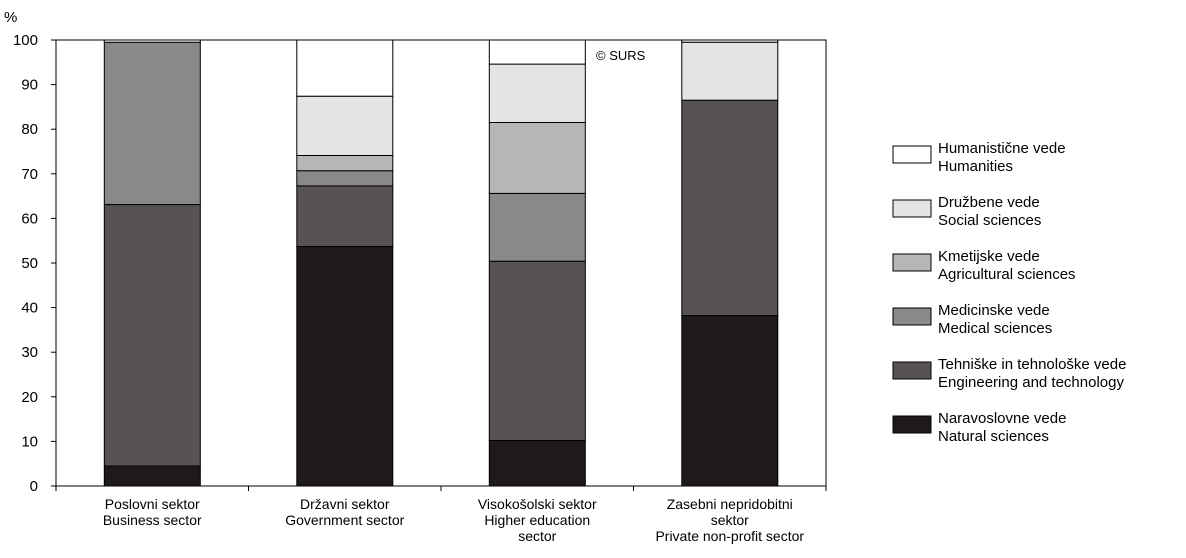 The height and width of the screenshot is (558, 1186). What do you see at coordinates (29, 397) in the screenshot?
I see `y-tick-label: 20` at bounding box center [29, 397].